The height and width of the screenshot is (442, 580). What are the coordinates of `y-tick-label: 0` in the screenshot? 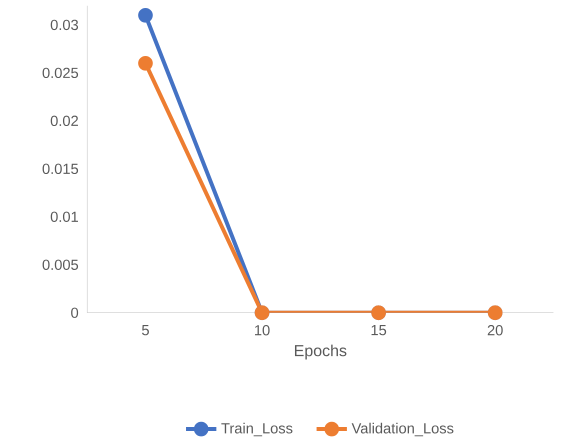 It's located at (74, 313).